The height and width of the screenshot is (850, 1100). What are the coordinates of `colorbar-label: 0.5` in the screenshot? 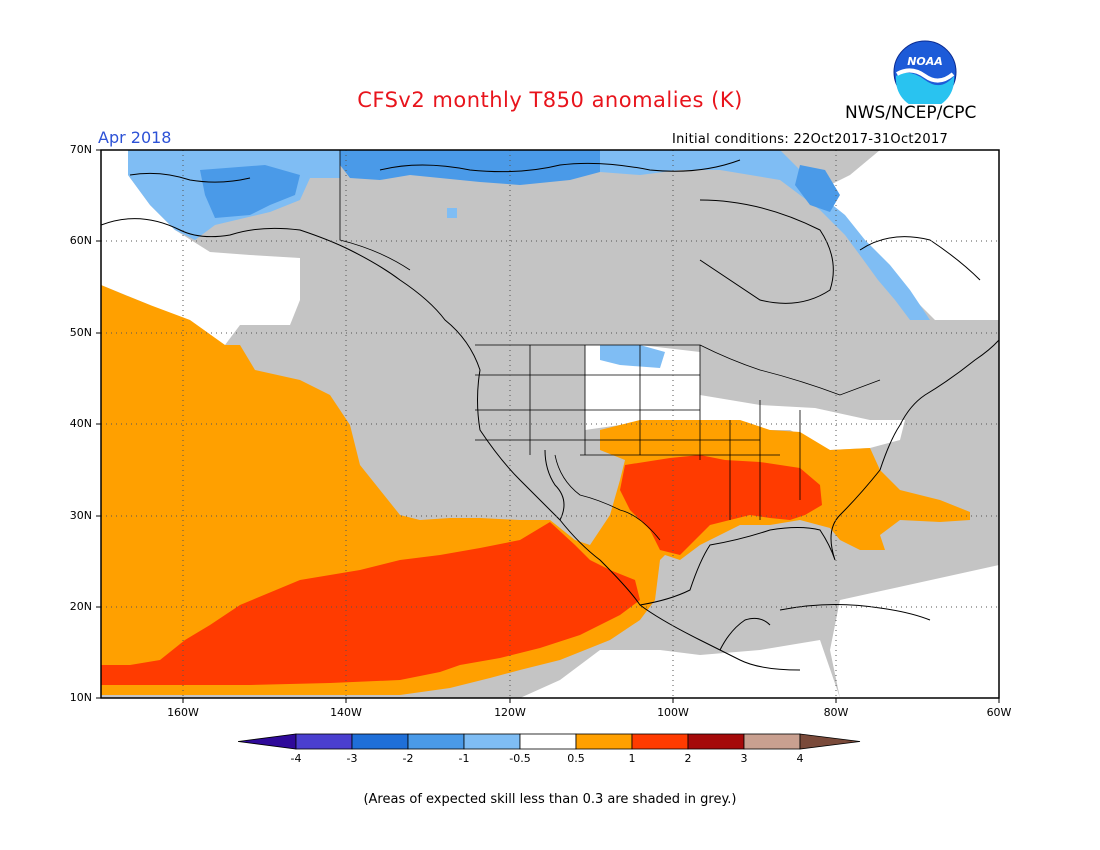 It's located at (576, 758).